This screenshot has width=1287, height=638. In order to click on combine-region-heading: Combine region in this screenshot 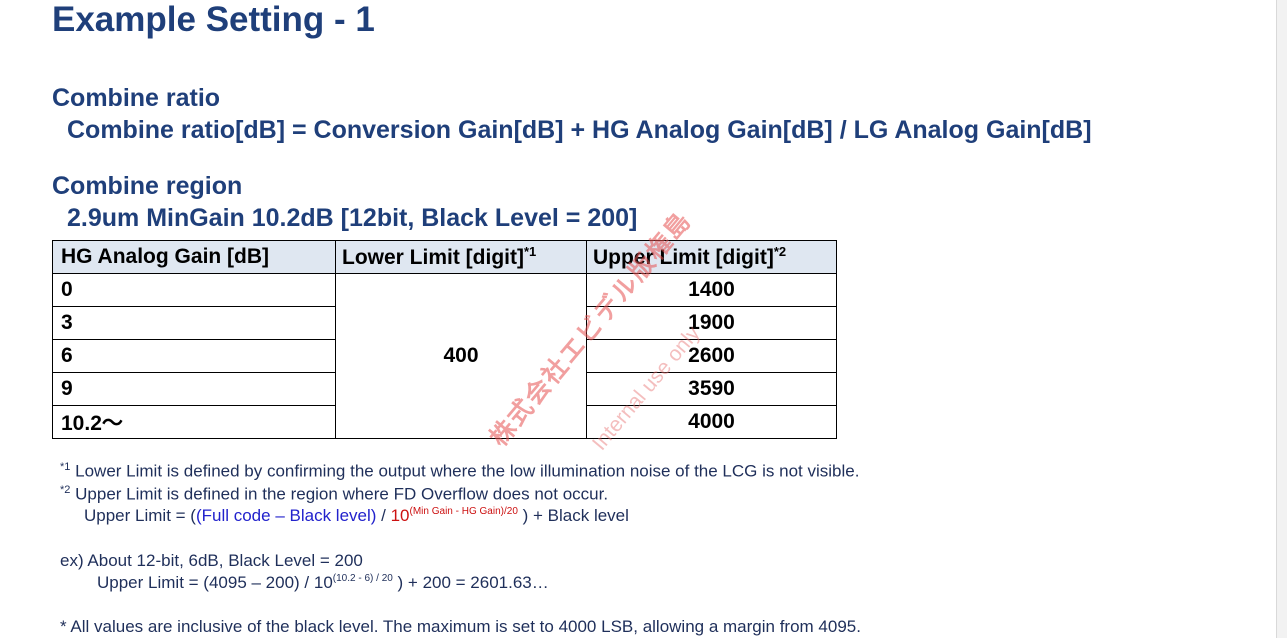, I will do `click(147, 186)`.